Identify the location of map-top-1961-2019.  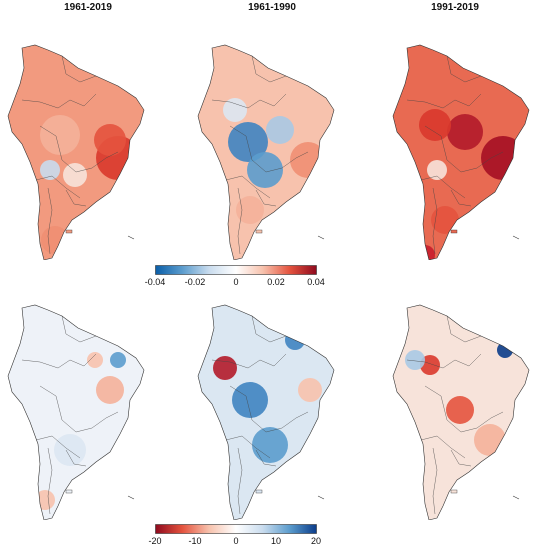
(76, 152).